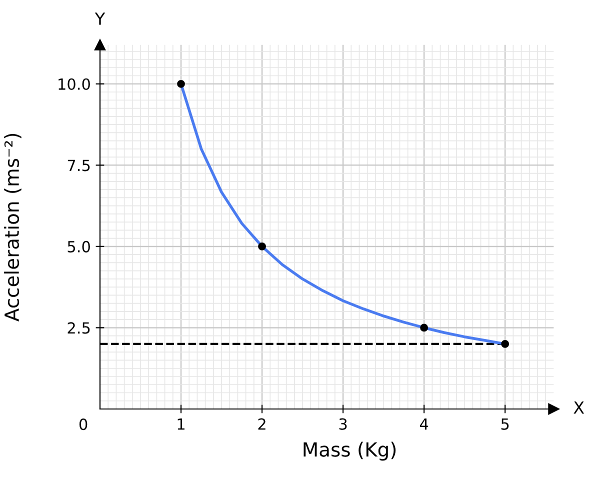  What do you see at coordinates (505, 424) in the screenshot?
I see `x-tick-label: 5` at bounding box center [505, 424].